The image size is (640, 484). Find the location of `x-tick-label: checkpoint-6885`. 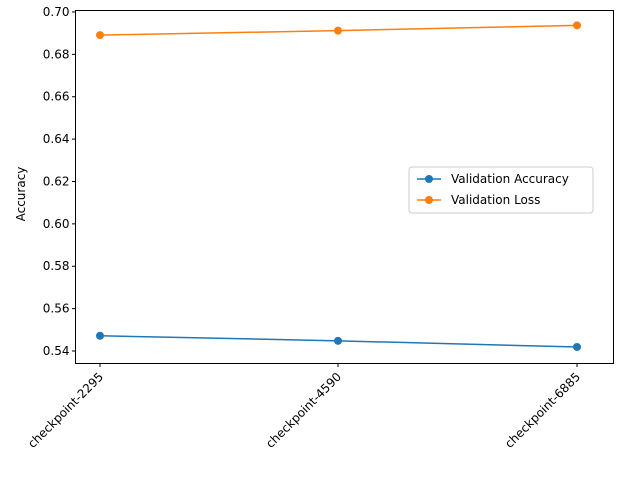

x-tick-label: checkpoint-6885 is located at coordinates (542, 410).